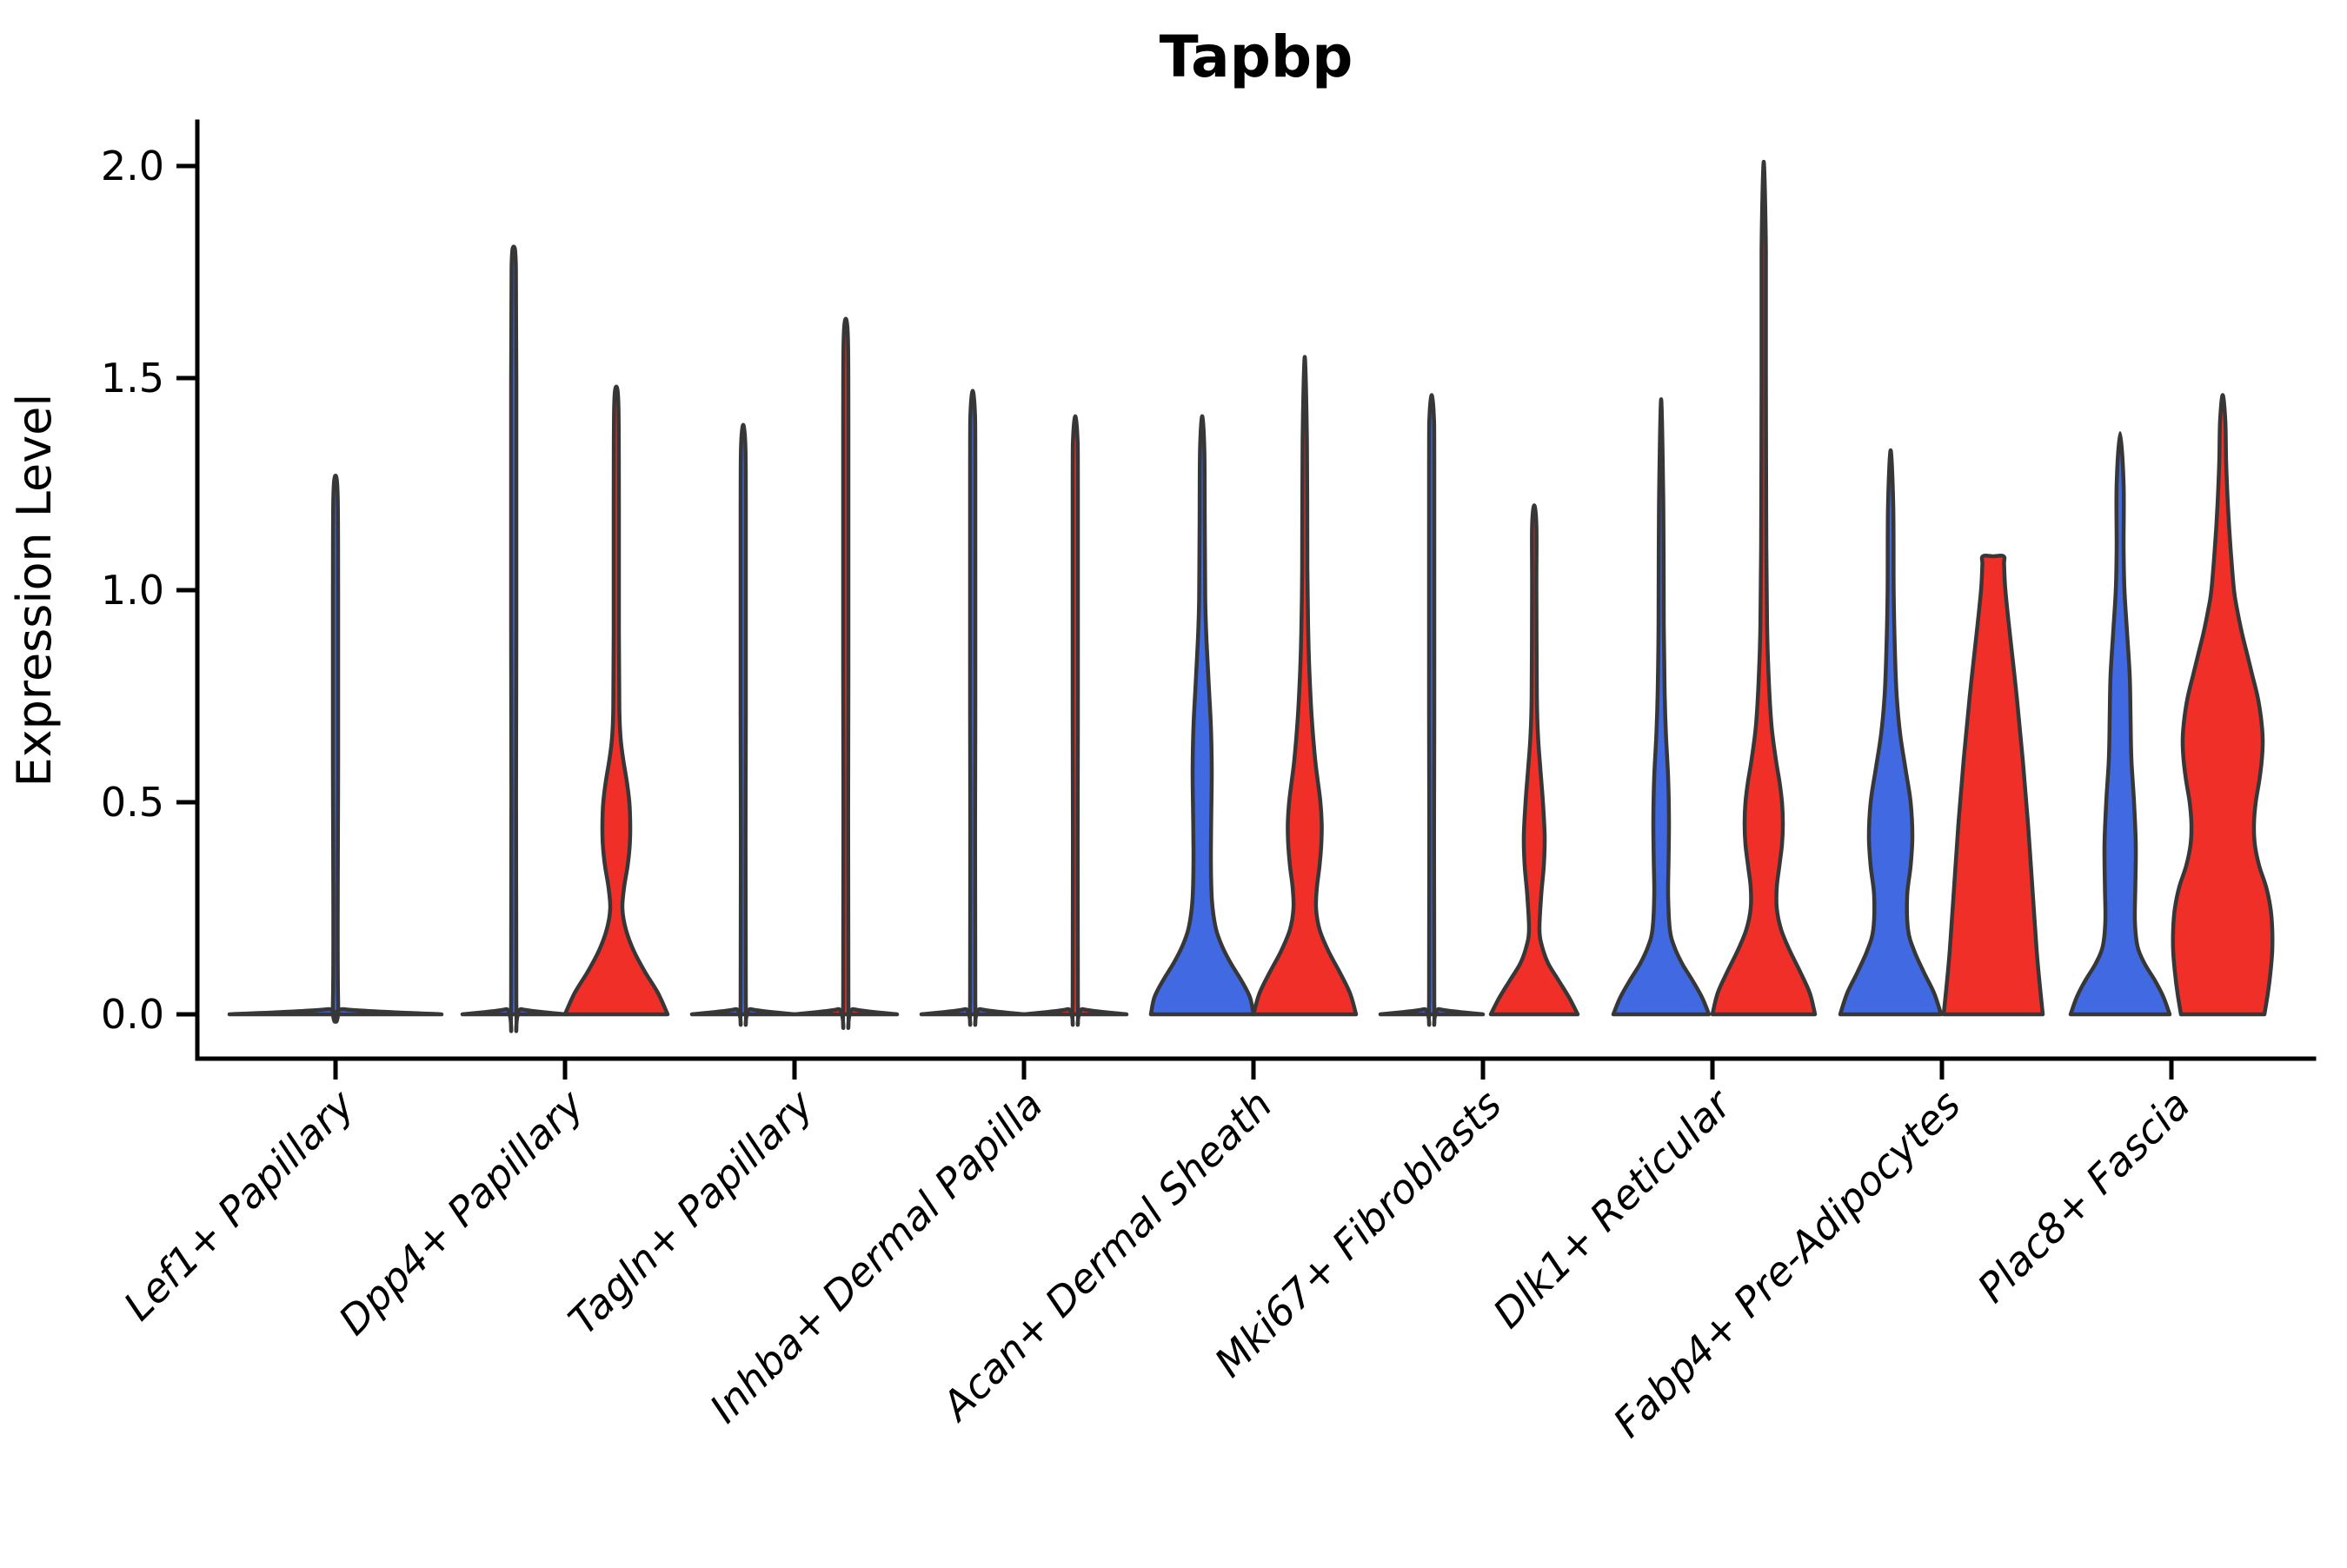 Image resolution: width=2347 pixels, height=1568 pixels. What do you see at coordinates (239, 1204) in the screenshot?
I see `x-tick-label-0: Lef1+ Papillary` at bounding box center [239, 1204].